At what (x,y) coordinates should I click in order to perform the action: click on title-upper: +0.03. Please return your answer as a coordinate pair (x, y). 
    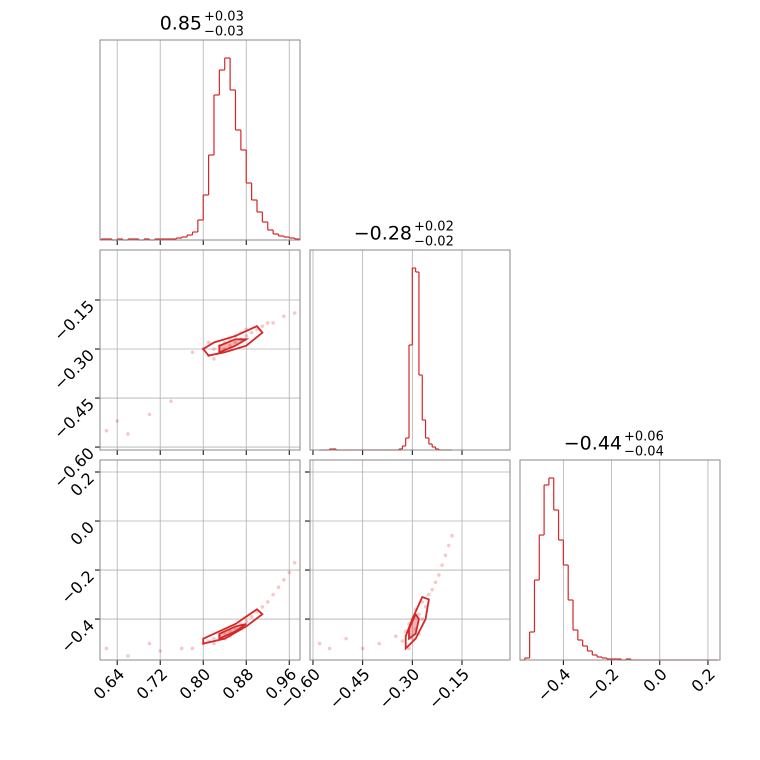
    Looking at the image, I should click on (224, 17).